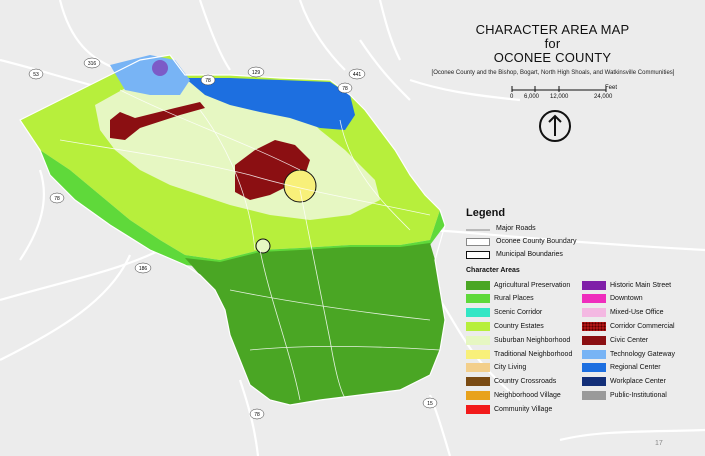  Describe the element at coordinates (638, 395) in the screenshot. I see `legend-label: Public-Institutional` at that location.